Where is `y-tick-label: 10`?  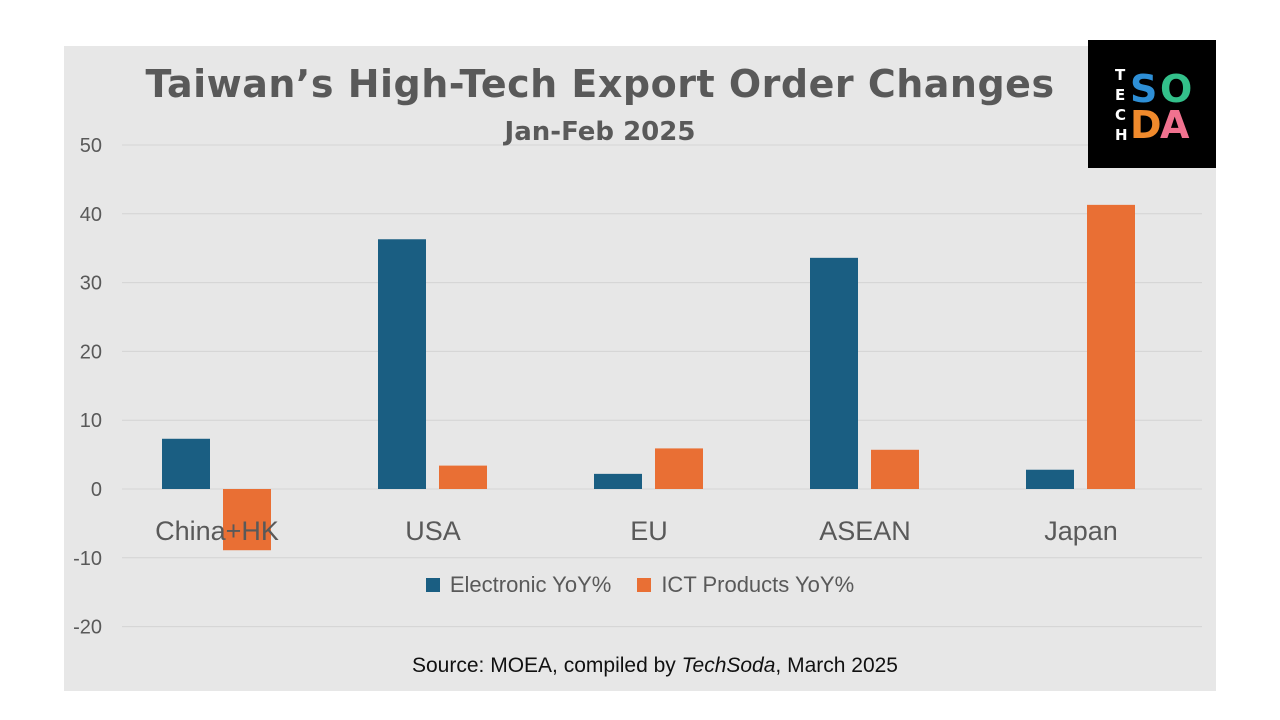 y-tick-label: 10 is located at coordinates (91, 421).